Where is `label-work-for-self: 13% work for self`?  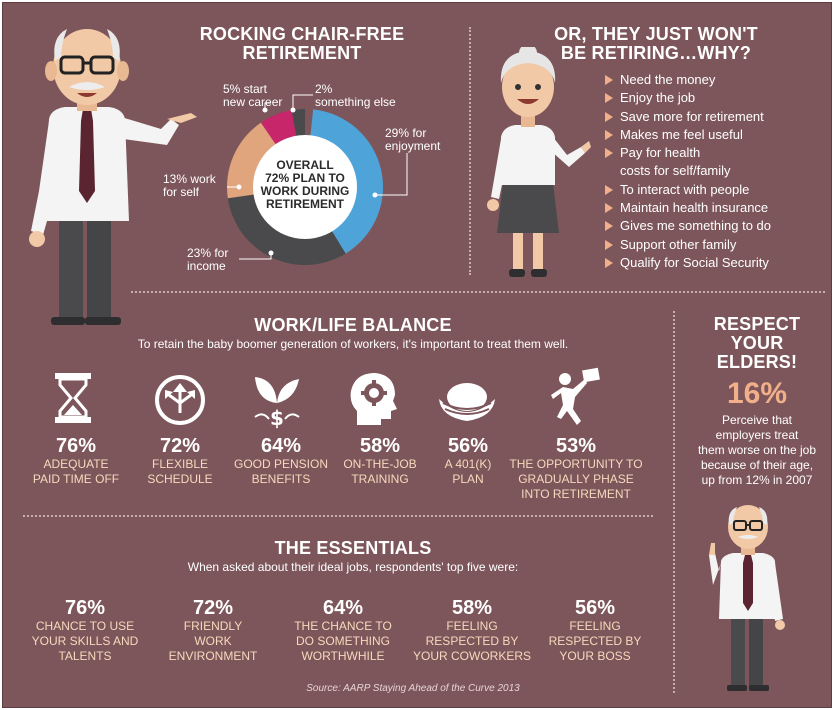 label-work-for-self: 13% work for self is located at coordinates (189, 185).